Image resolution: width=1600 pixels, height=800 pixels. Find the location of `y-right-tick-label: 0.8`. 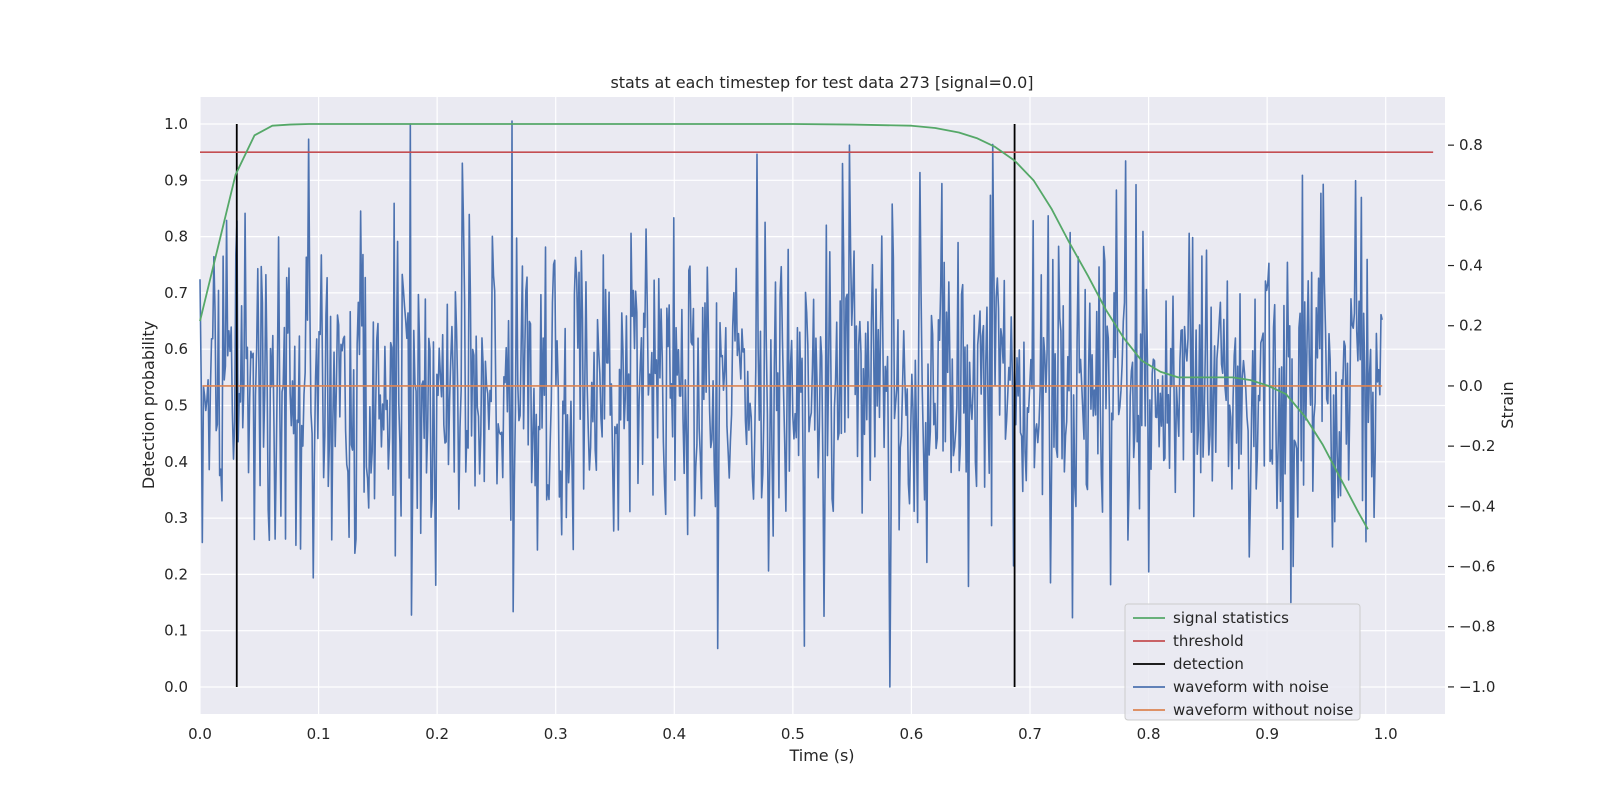

y-right-tick-label: 0.8 is located at coordinates (1471, 145).